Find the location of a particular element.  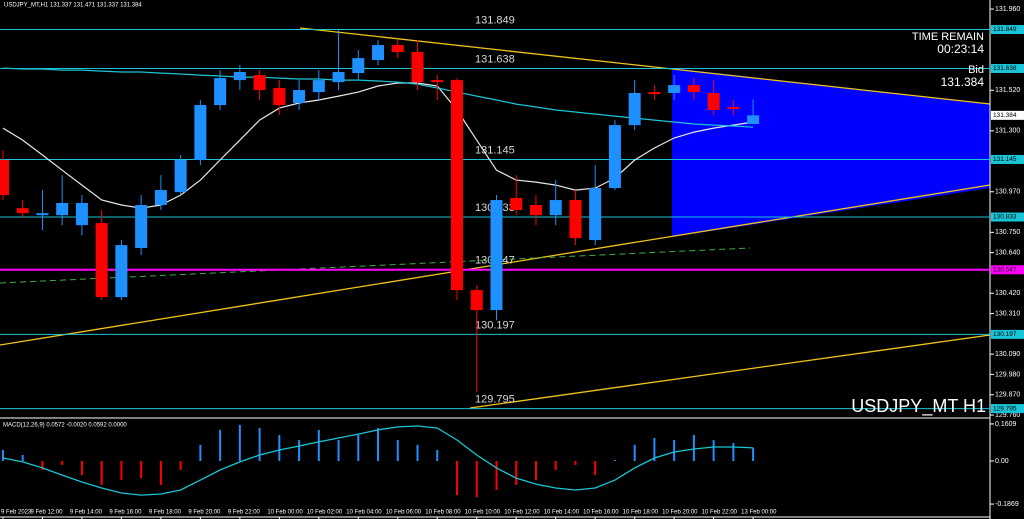

bid-label: Bid is located at coordinates (976, 70).